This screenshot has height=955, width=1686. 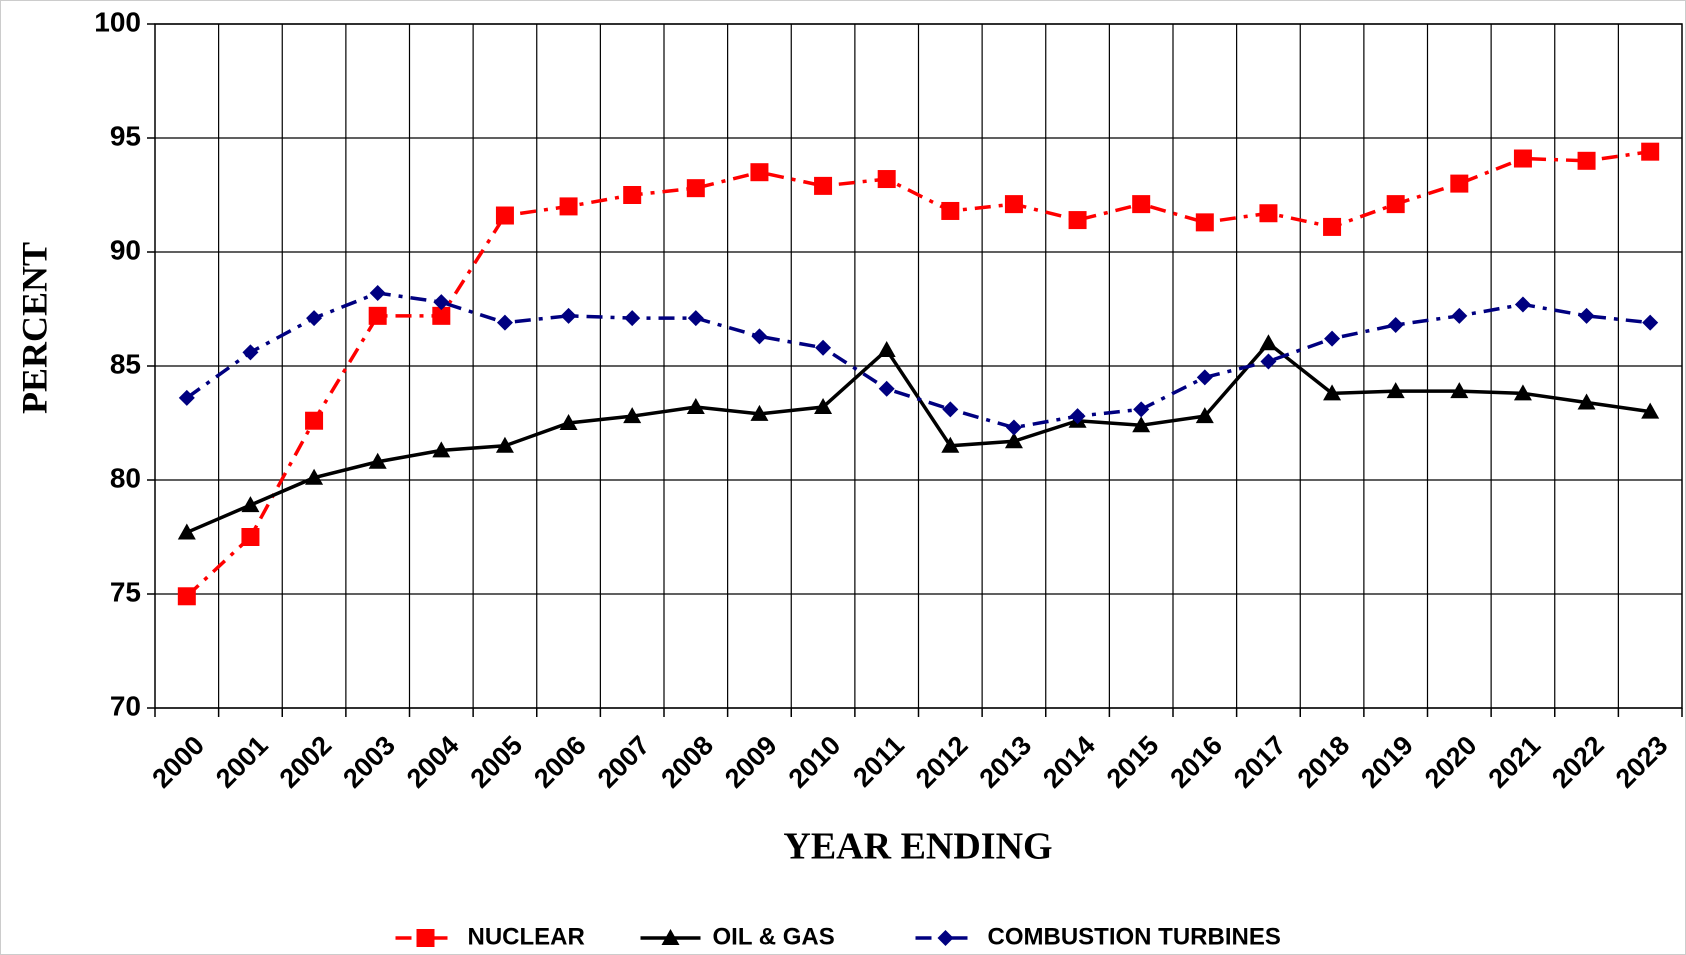 I want to click on legend-item: OIL & GAS, so click(x=737, y=936).